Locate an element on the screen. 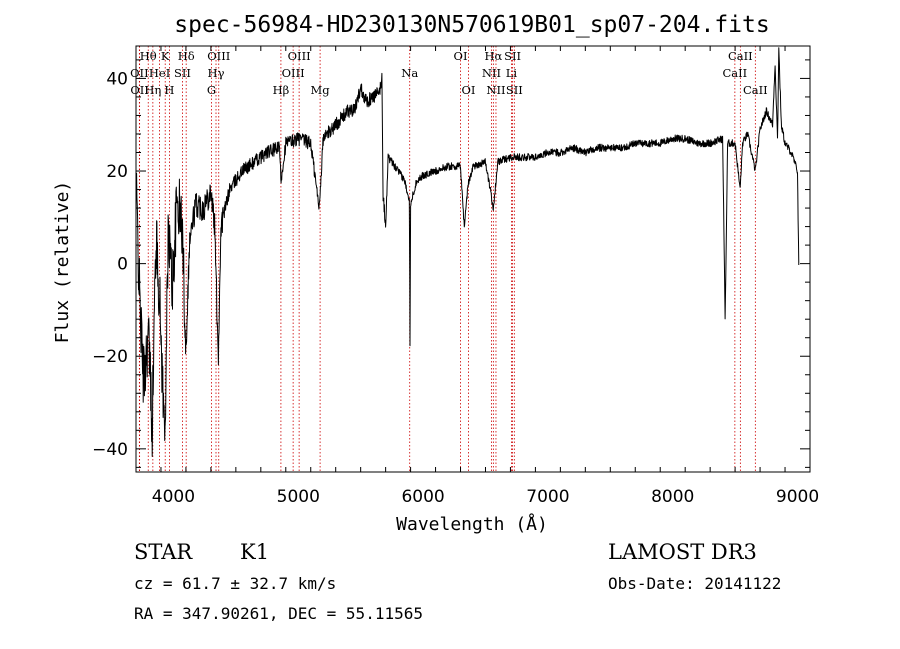  x-tick-label: 5000 is located at coordinates (298, 497).